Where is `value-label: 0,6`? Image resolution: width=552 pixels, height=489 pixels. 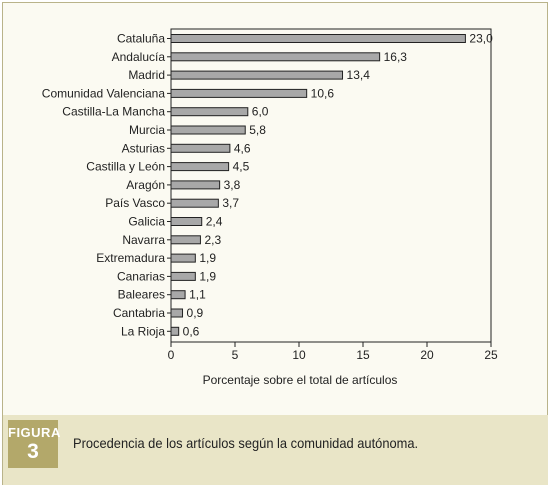
value-label: 0,6 is located at coordinates (191, 331).